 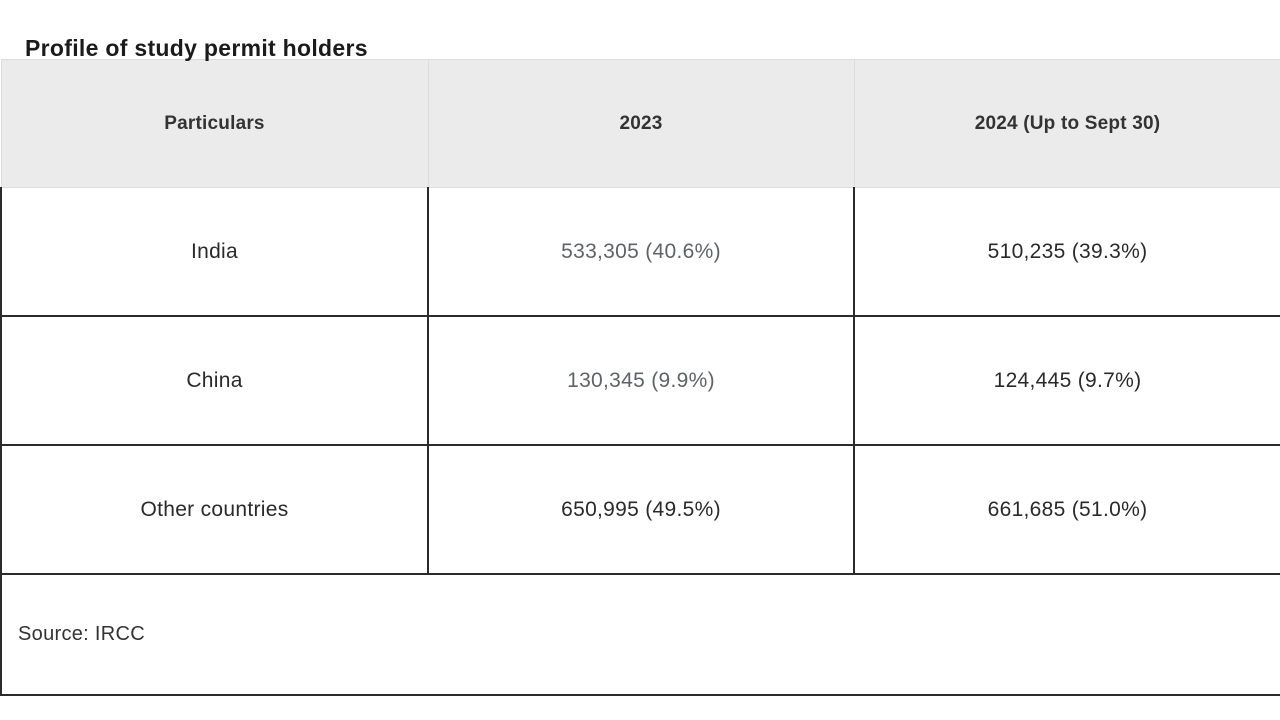 I want to click on cell-other-2023: 650,995 (49.5%), so click(x=641, y=509).